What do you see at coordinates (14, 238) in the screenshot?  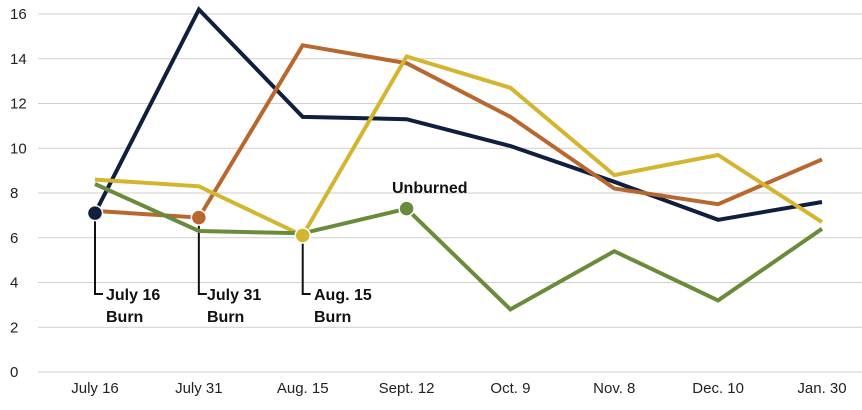 I see `y-tick-label: 6` at bounding box center [14, 238].